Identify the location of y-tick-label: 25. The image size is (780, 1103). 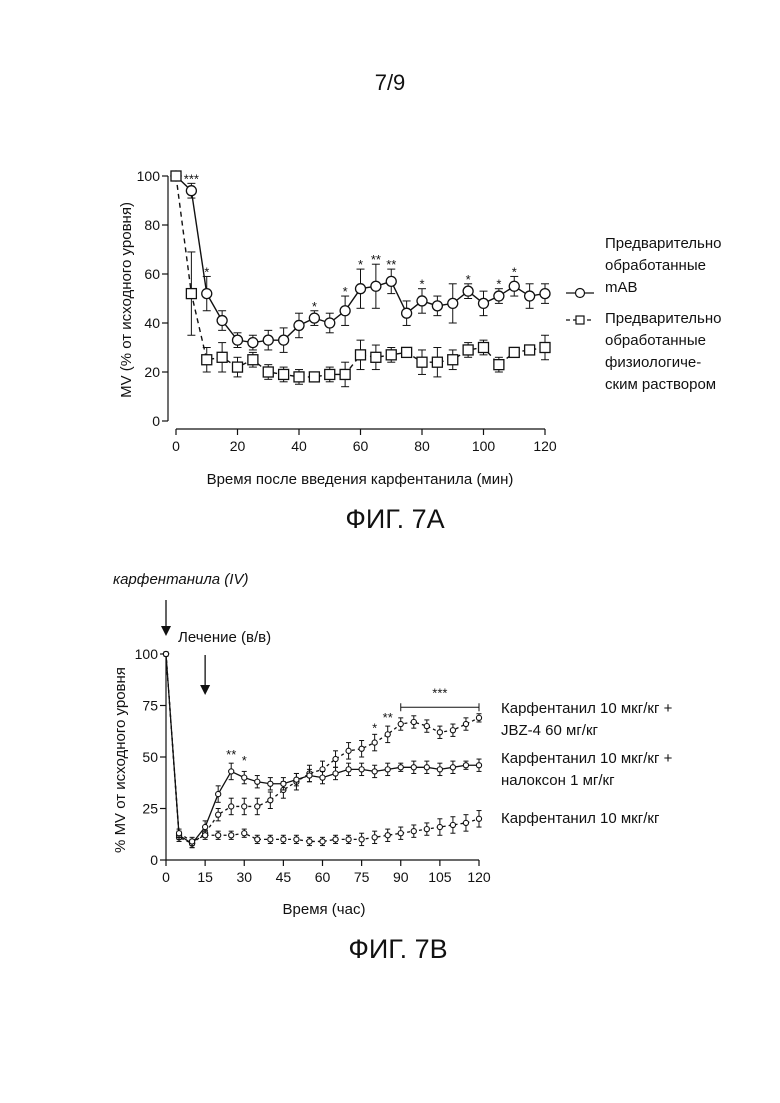
(150, 809).